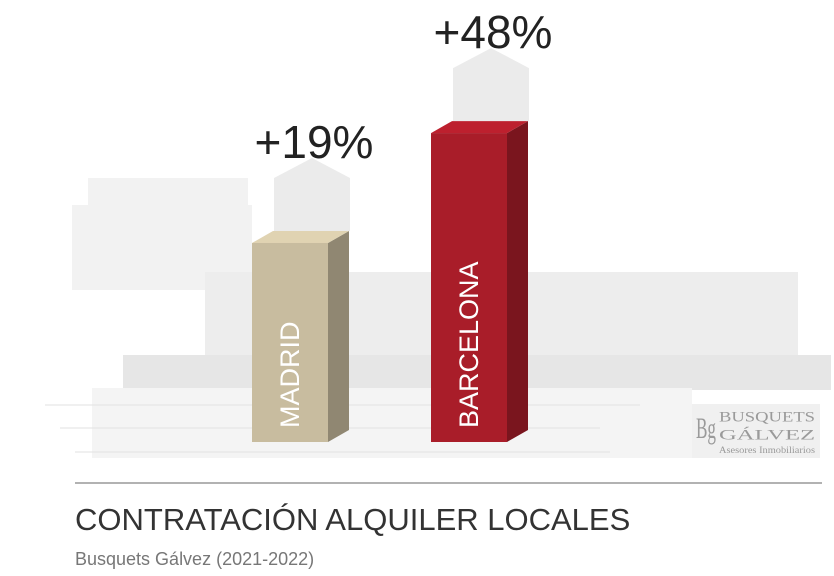  Describe the element at coordinates (493, 32) in the screenshot. I see `value-label: +48%` at that location.